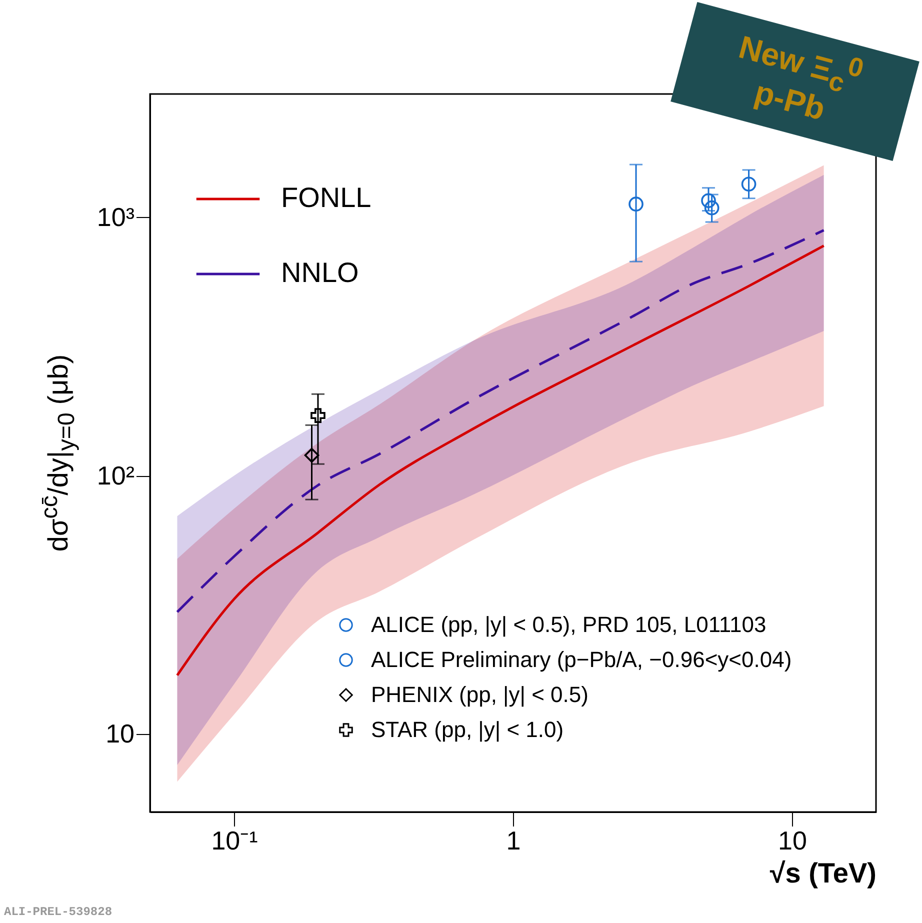 This screenshot has height=923, width=922. Describe the element at coordinates (320, 272) in the screenshot. I see `legend-label: NNLO` at that location.